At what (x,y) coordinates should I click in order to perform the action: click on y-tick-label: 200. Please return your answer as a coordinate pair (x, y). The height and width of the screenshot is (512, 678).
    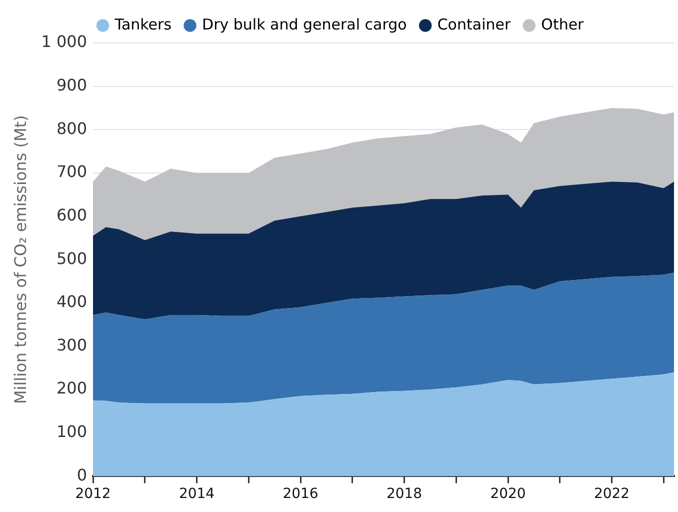
    Looking at the image, I should click on (72, 388).